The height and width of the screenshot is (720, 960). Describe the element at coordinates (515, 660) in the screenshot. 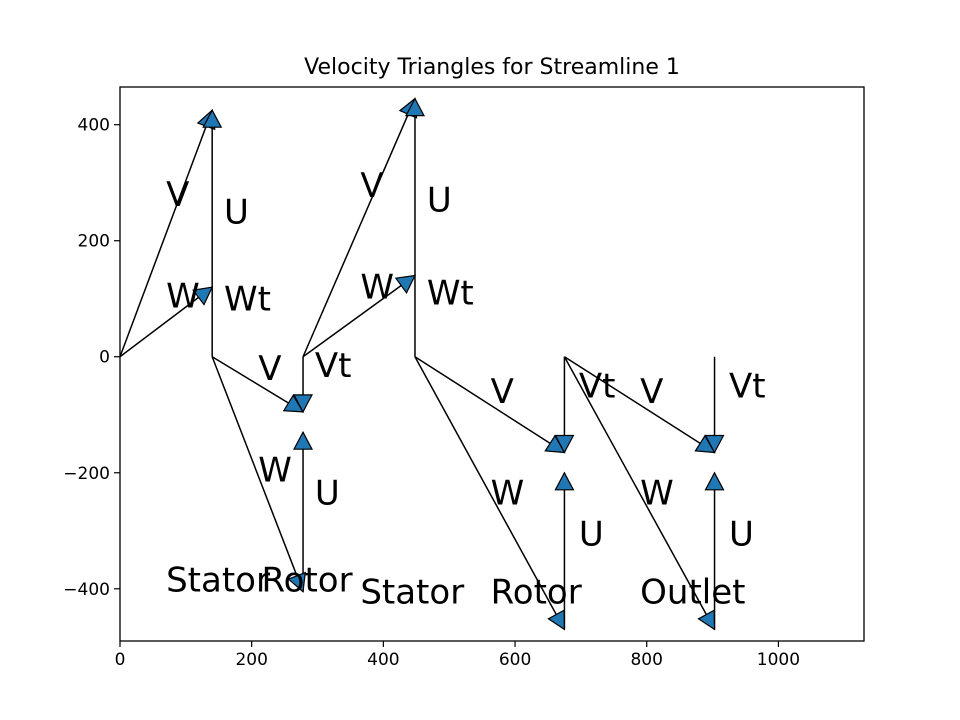

I see `x-tick-label-3: 600` at that location.